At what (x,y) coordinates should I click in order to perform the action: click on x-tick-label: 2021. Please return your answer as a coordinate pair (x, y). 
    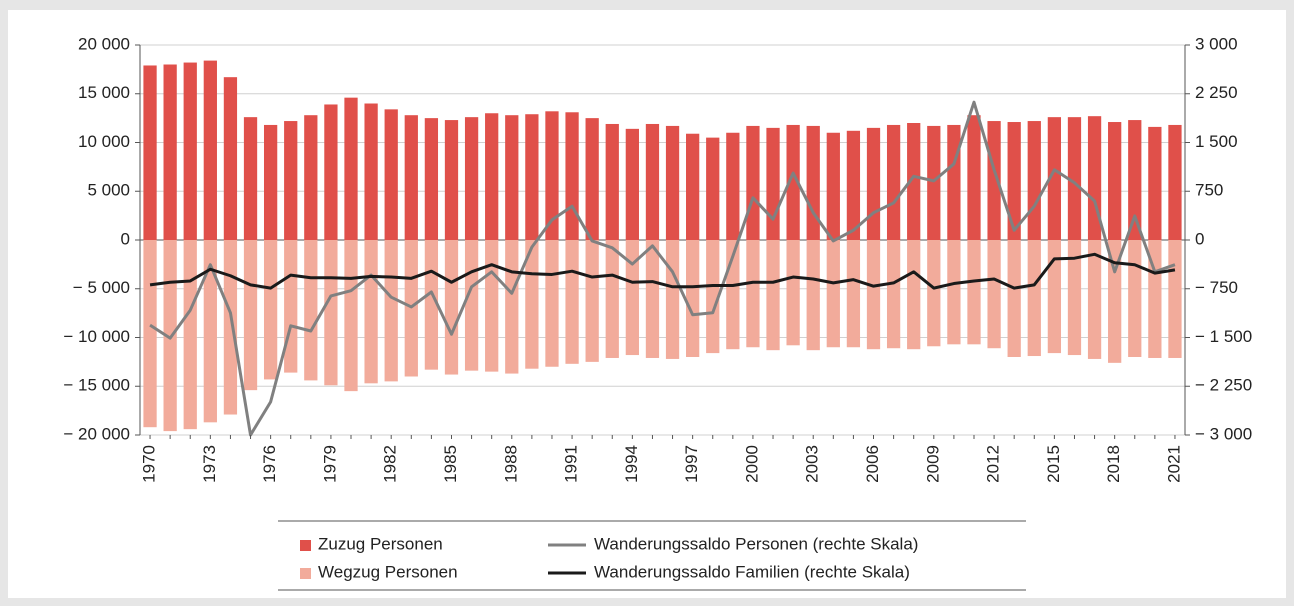
    Looking at the image, I should click on (1173, 464).